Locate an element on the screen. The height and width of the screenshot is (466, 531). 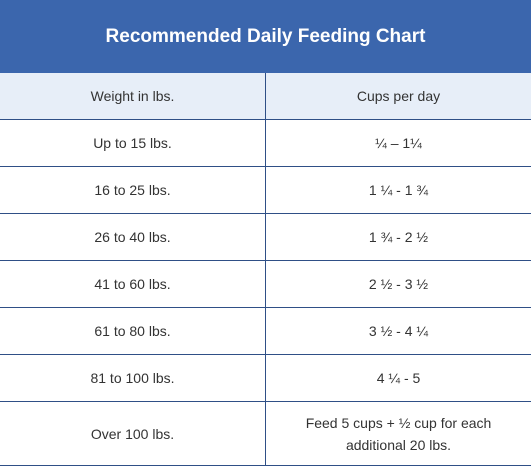
table-row: Up to 15 lbs. ¼ – 1¼ is located at coordinates (265, 143).